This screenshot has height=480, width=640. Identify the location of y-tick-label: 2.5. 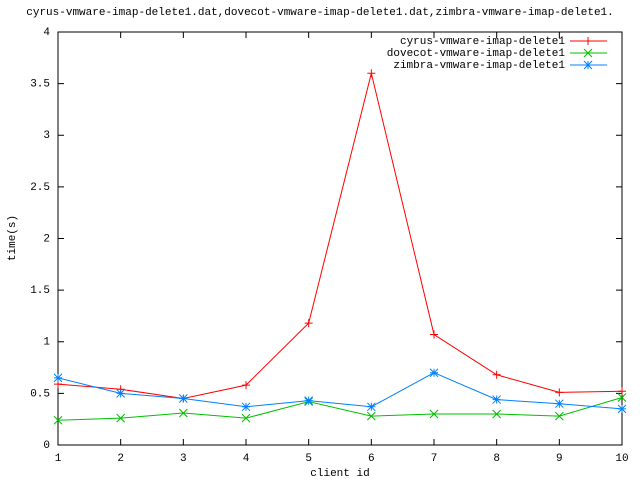
(40, 188).